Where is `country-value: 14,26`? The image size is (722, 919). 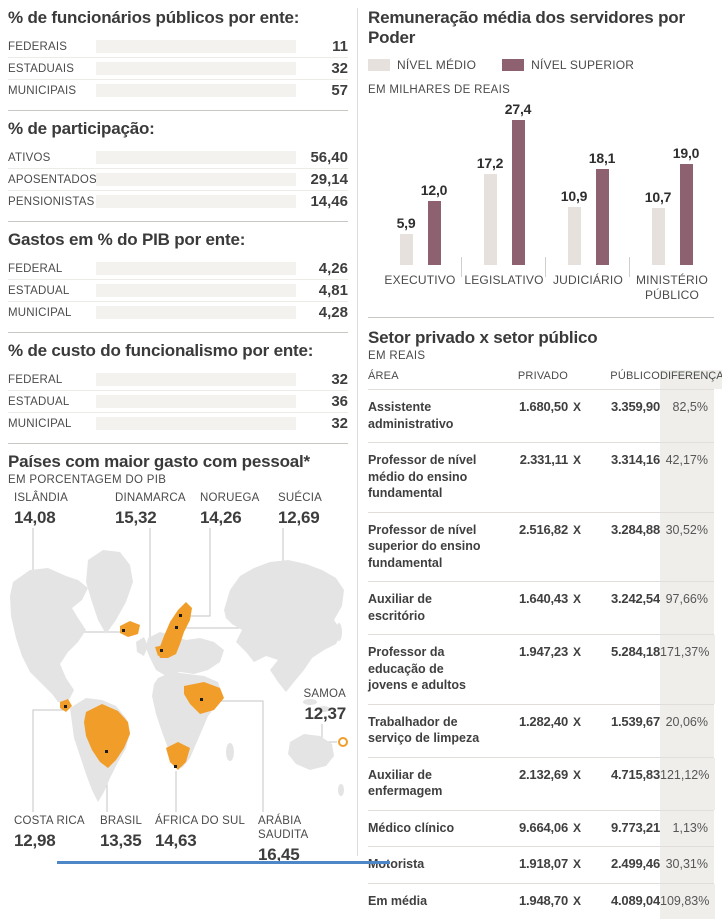 country-value: 14,26 is located at coordinates (230, 518).